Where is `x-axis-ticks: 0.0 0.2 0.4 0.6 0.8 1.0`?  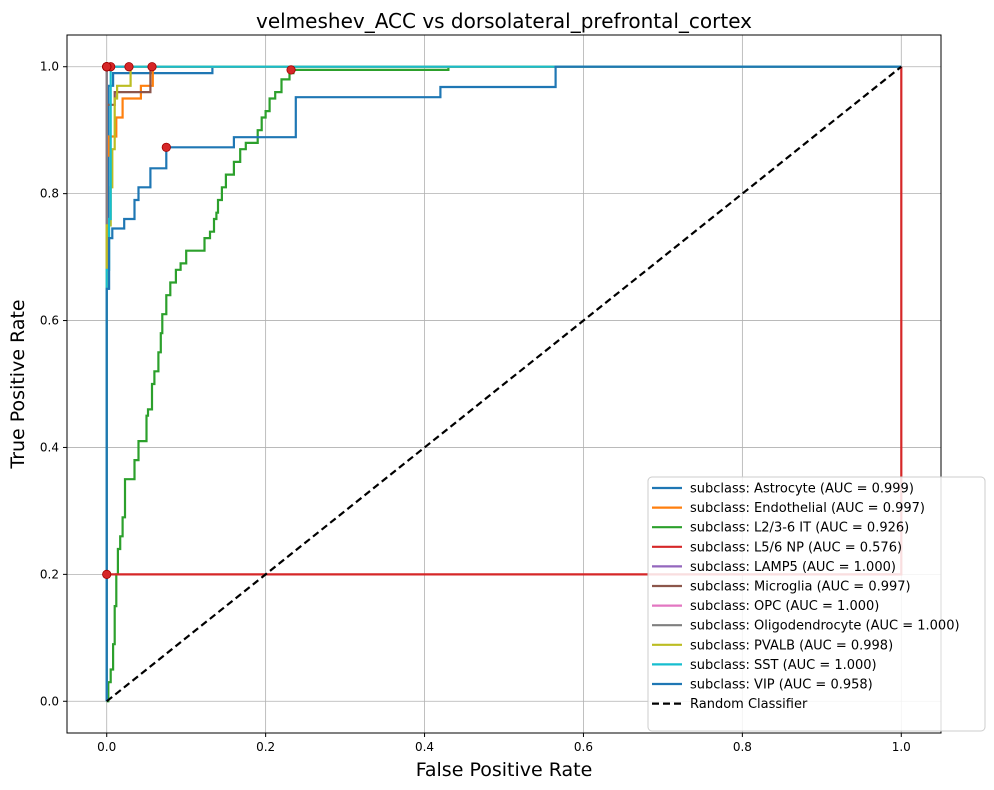
x-axis-ticks: 0.0 0.2 0.4 0.6 0.8 1.0 is located at coordinates (504, 743).